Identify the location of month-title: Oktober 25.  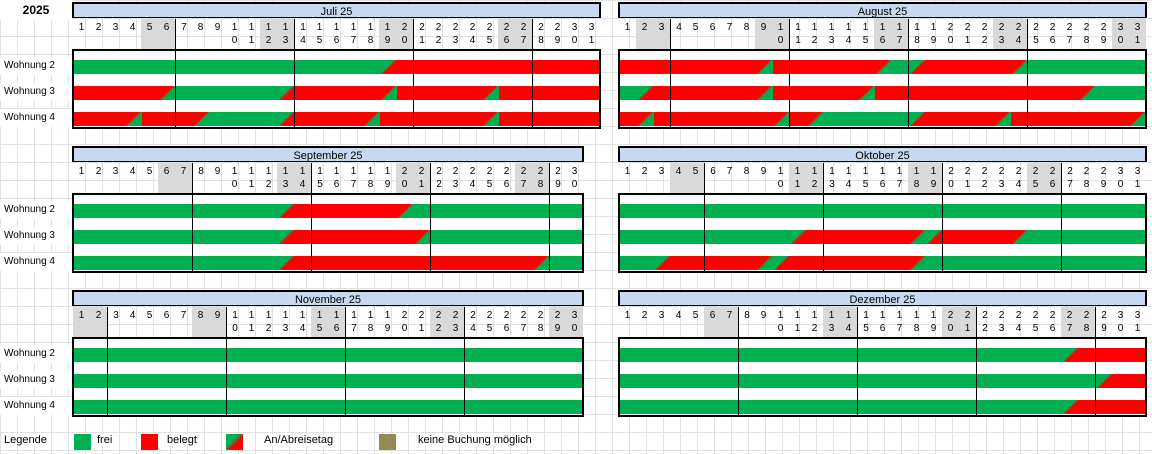
(882, 154).